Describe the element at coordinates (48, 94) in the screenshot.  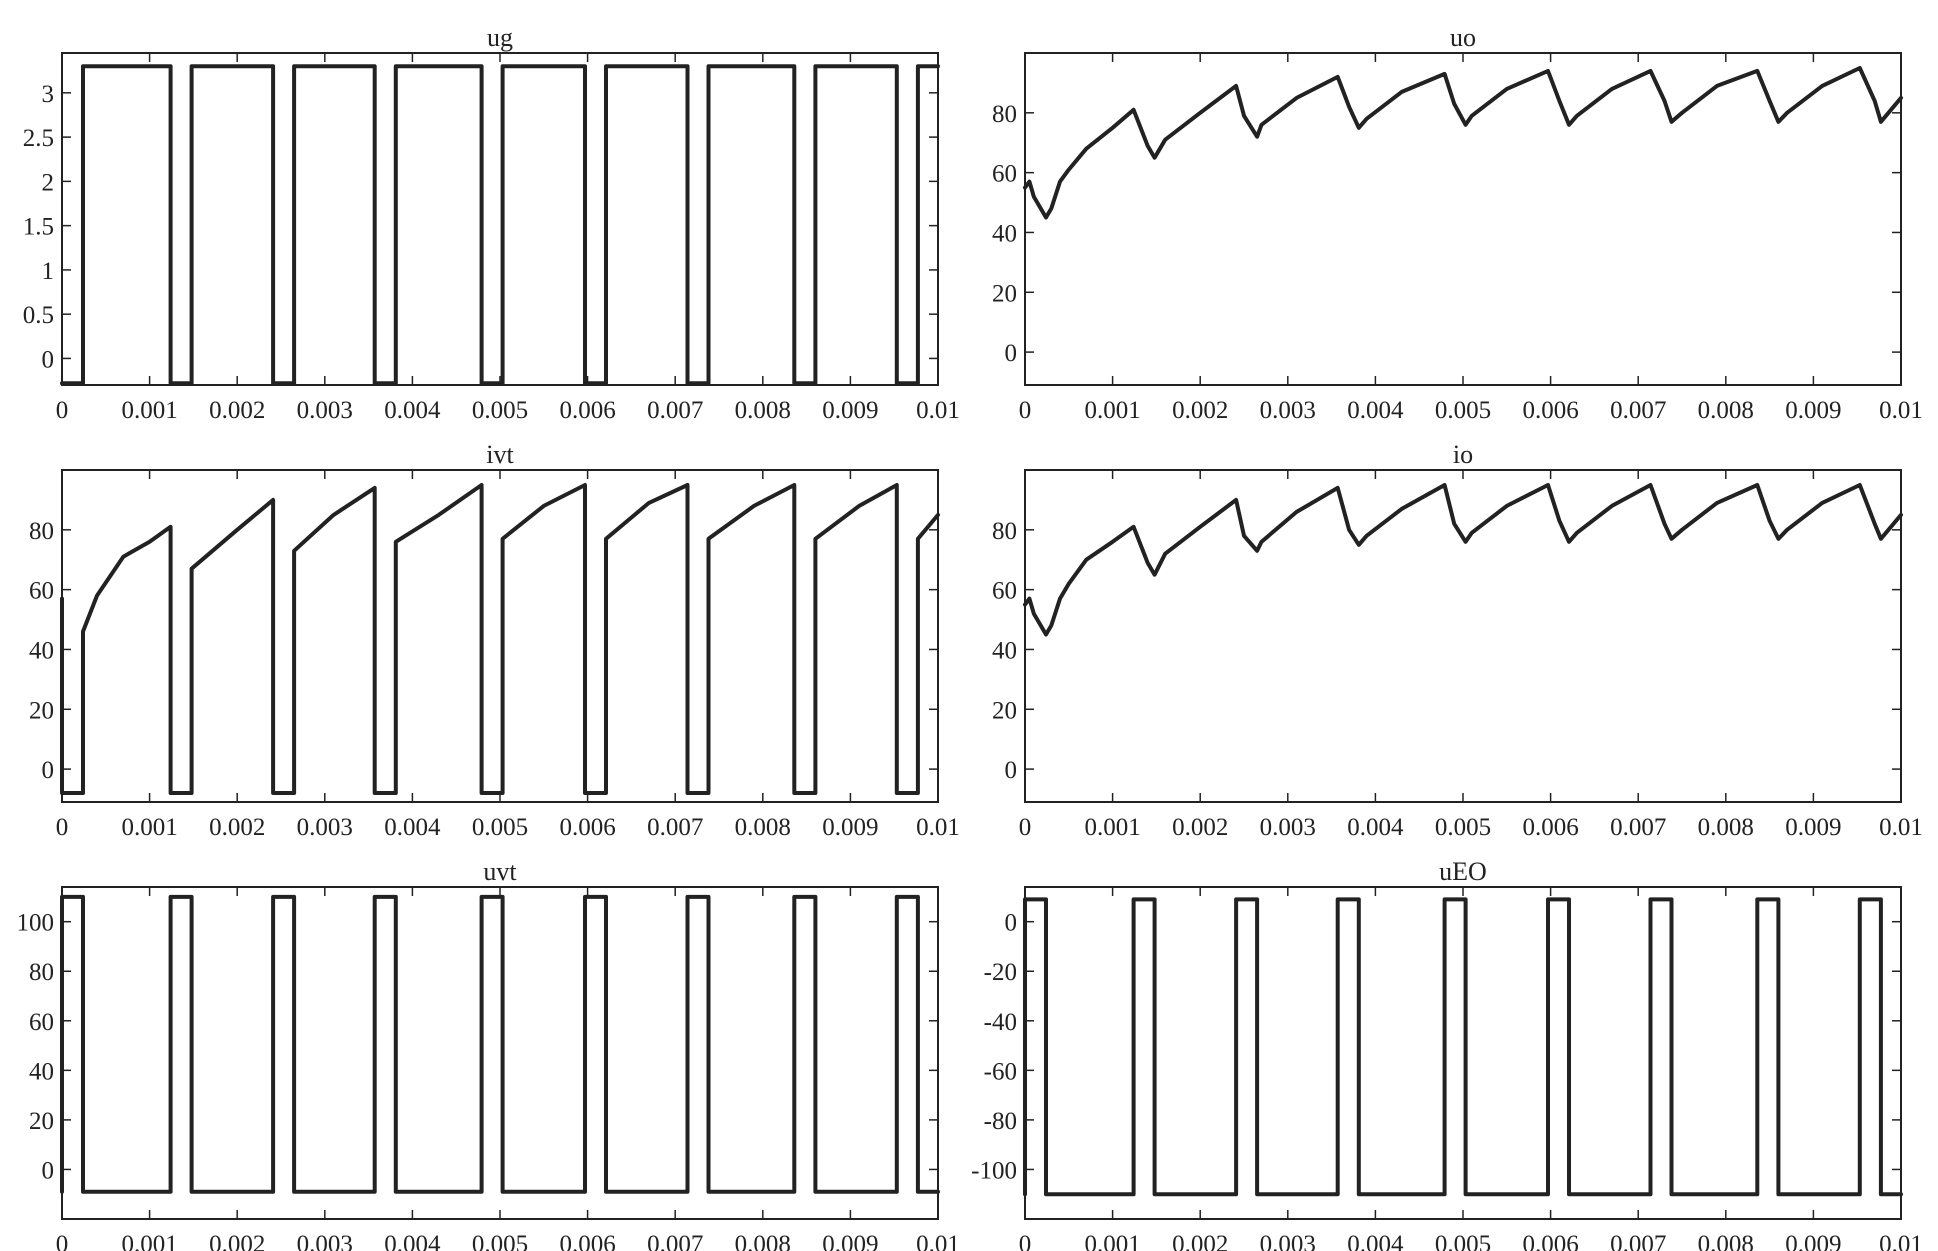
I see `y-tick-label: 3` at that location.